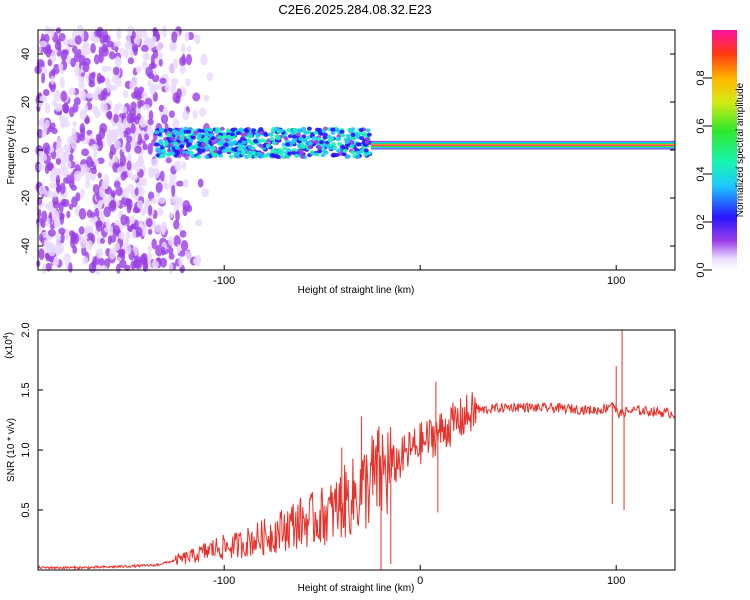 The width and height of the screenshot is (750, 600). Describe the element at coordinates (356, 588) in the screenshot. I see `snr-xlabel: Height of straight line (km)` at that location.